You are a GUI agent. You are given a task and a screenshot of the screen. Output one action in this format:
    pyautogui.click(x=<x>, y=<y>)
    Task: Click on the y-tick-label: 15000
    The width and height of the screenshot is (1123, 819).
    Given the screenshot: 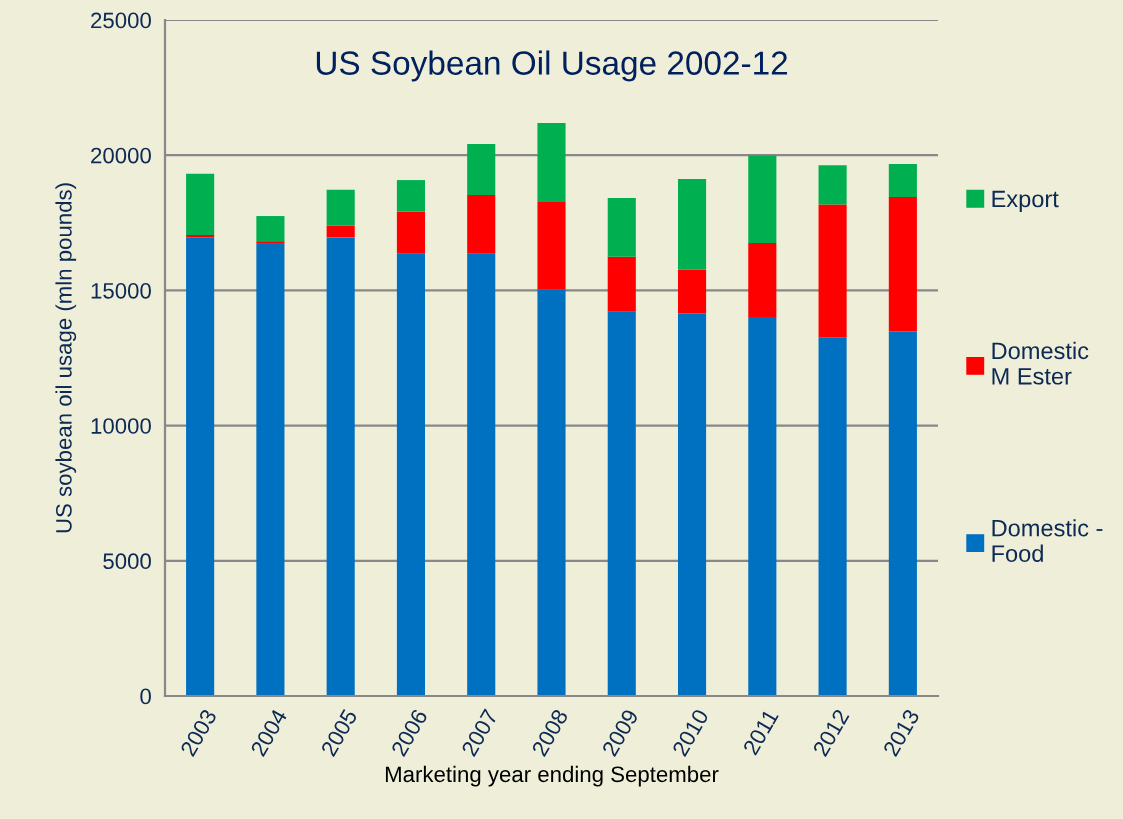 What is the action you would take?
    pyautogui.click(x=121, y=290)
    